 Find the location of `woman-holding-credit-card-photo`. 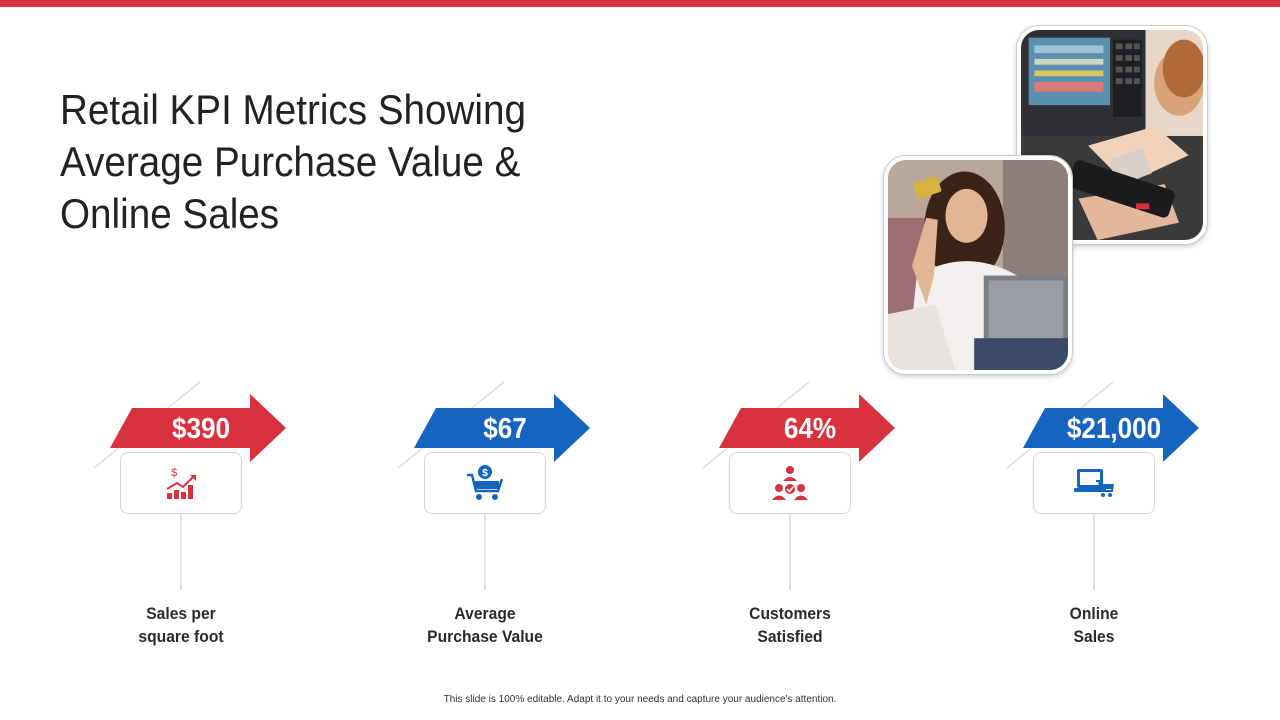

woman-holding-credit-card-photo is located at coordinates (978, 265).